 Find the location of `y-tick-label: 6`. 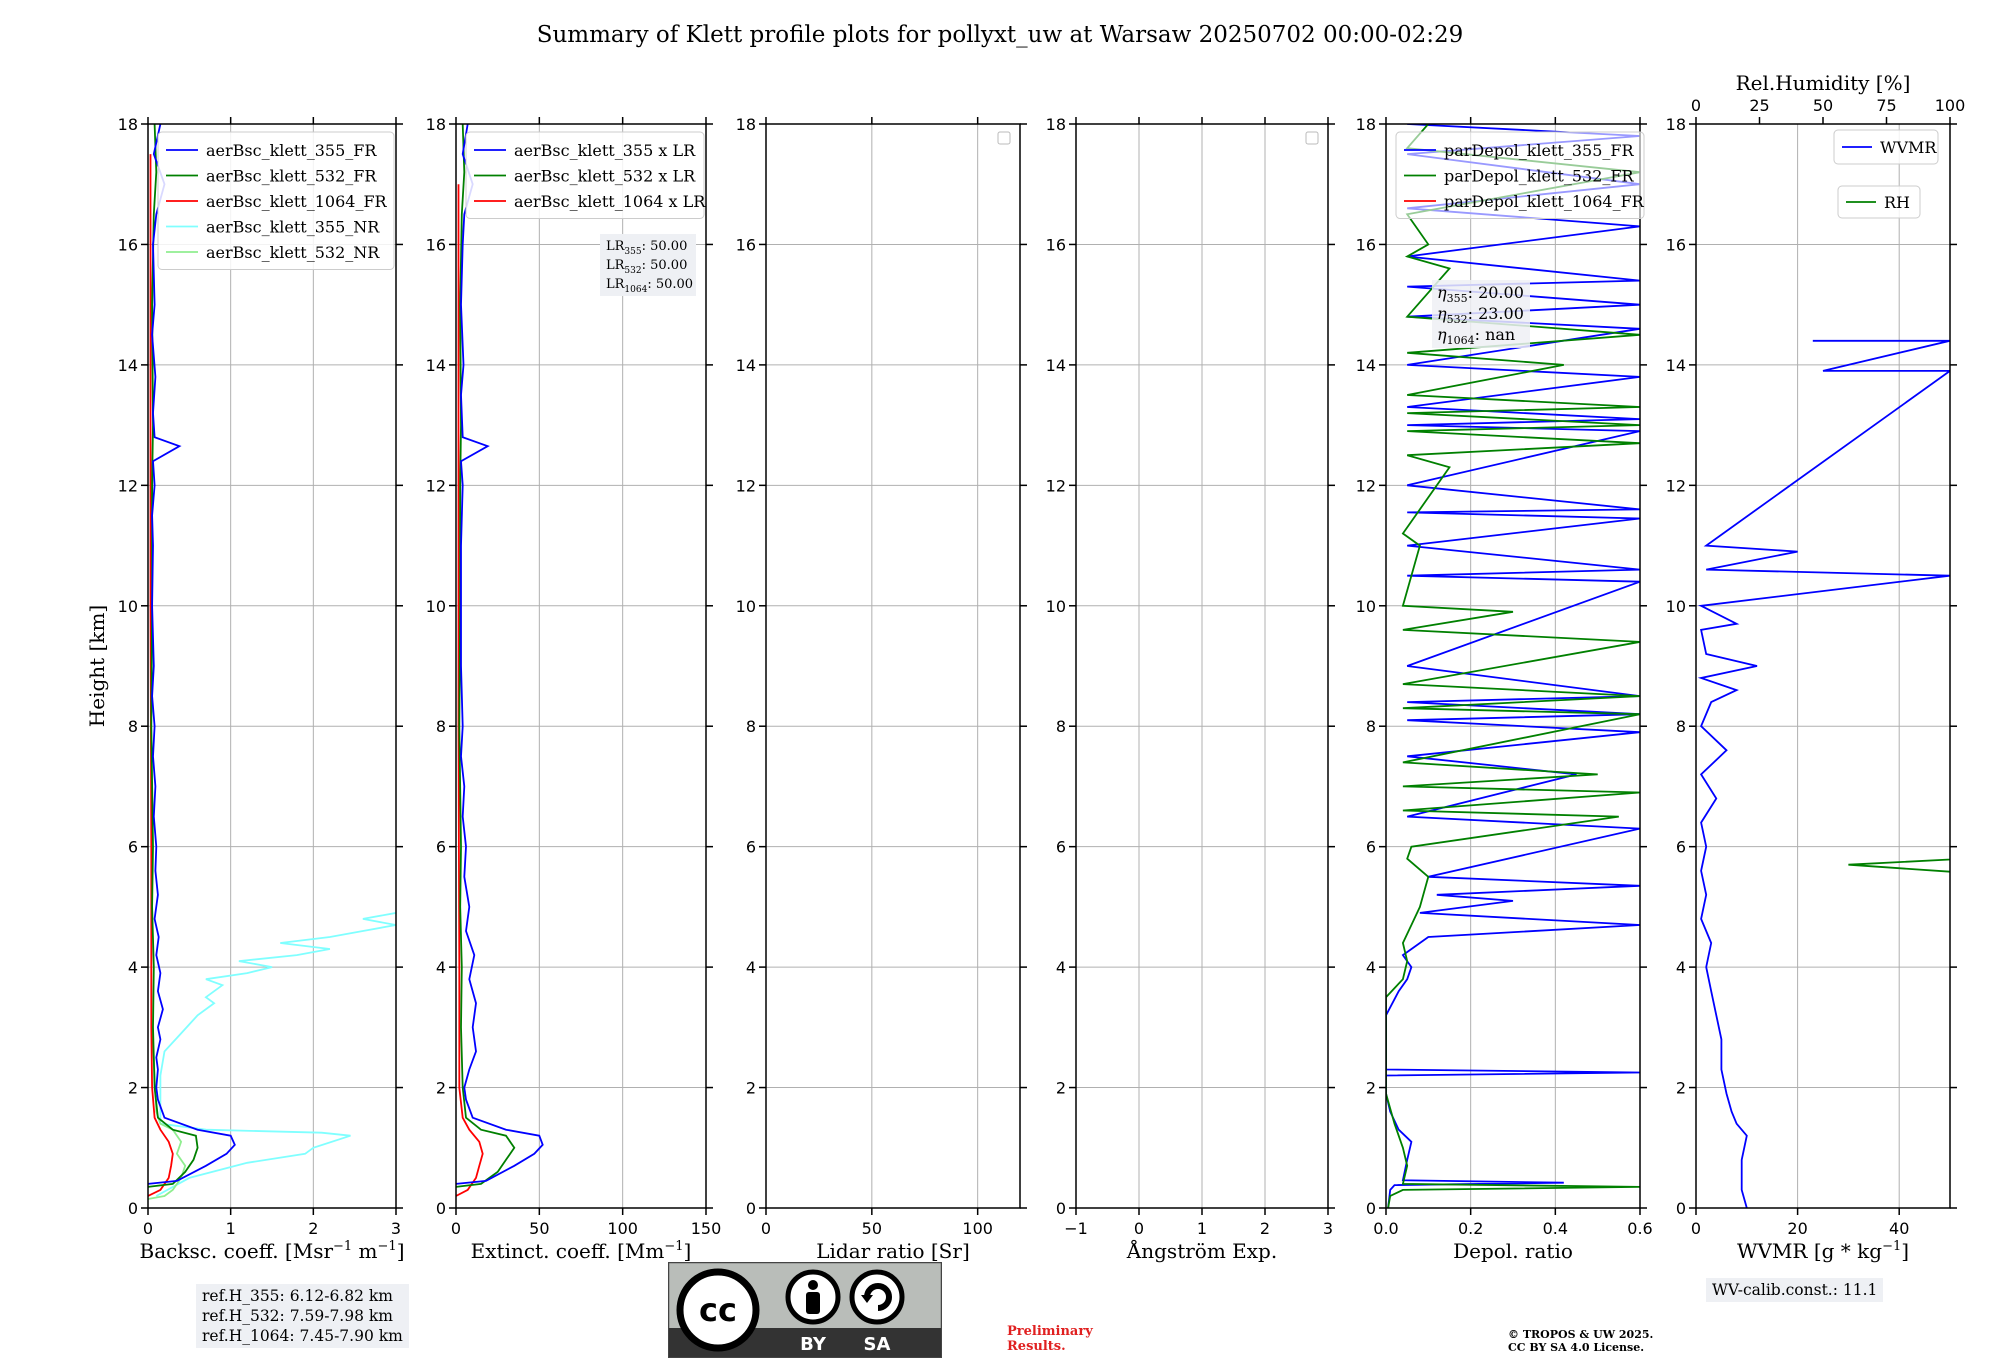

y-tick-label: 6 is located at coordinates (133, 847).